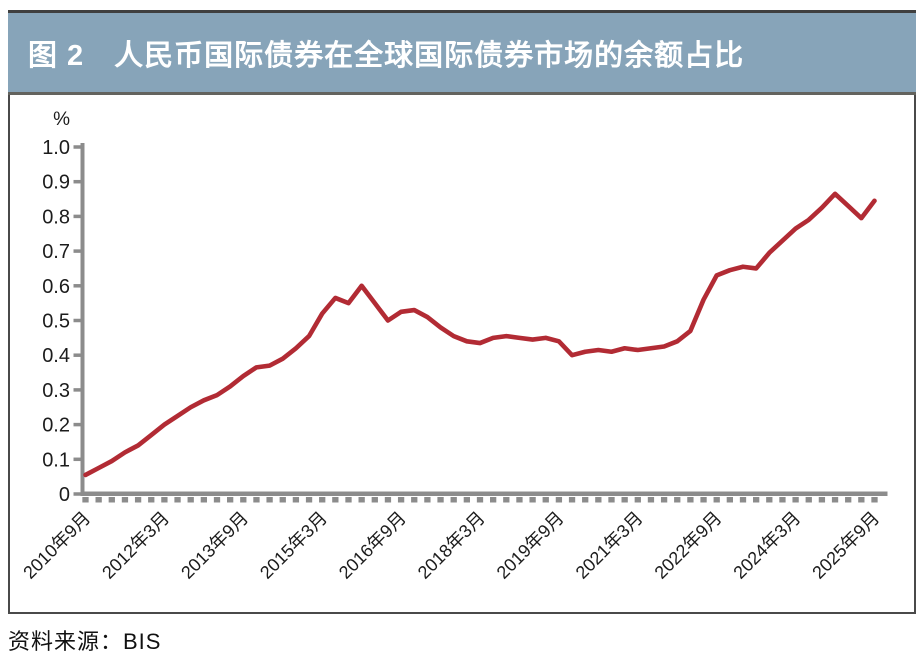 The height and width of the screenshot is (659, 923). I want to click on x-tick-label: 2010年9月, so click(56, 545).